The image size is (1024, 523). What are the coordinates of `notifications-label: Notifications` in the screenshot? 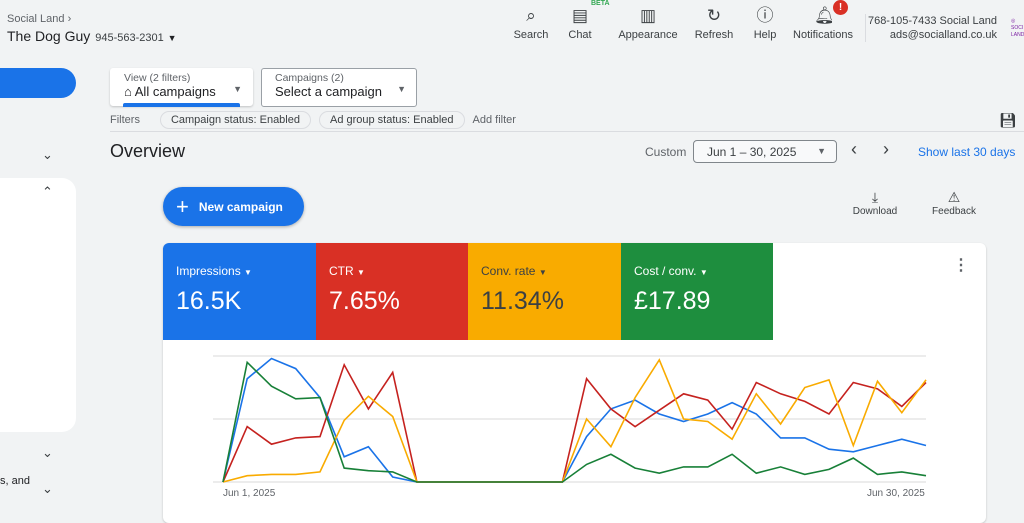 It's located at (823, 35).